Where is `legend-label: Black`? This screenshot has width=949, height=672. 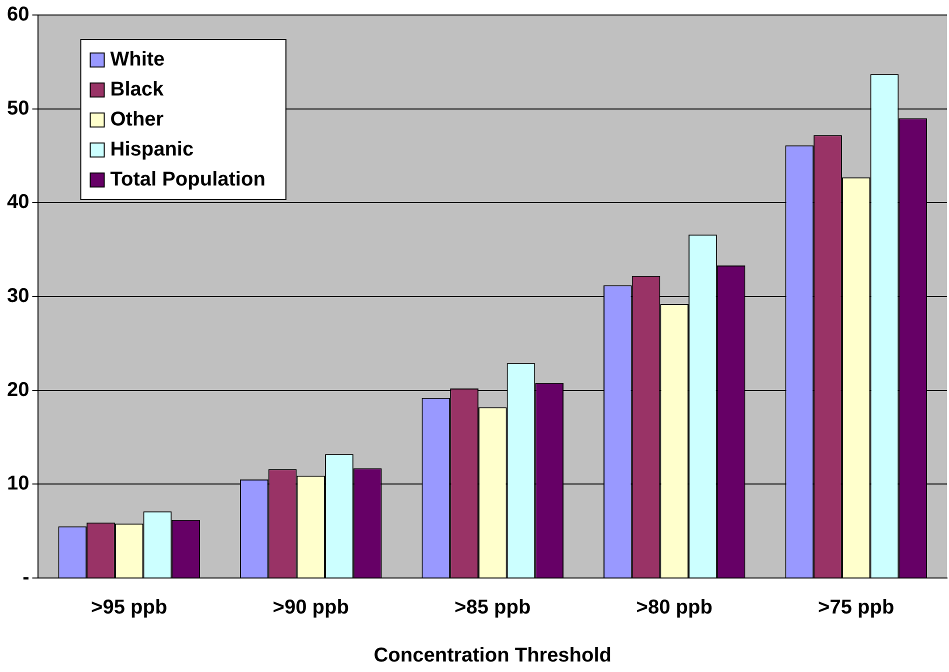 legend-label: Black is located at coordinates (137, 89).